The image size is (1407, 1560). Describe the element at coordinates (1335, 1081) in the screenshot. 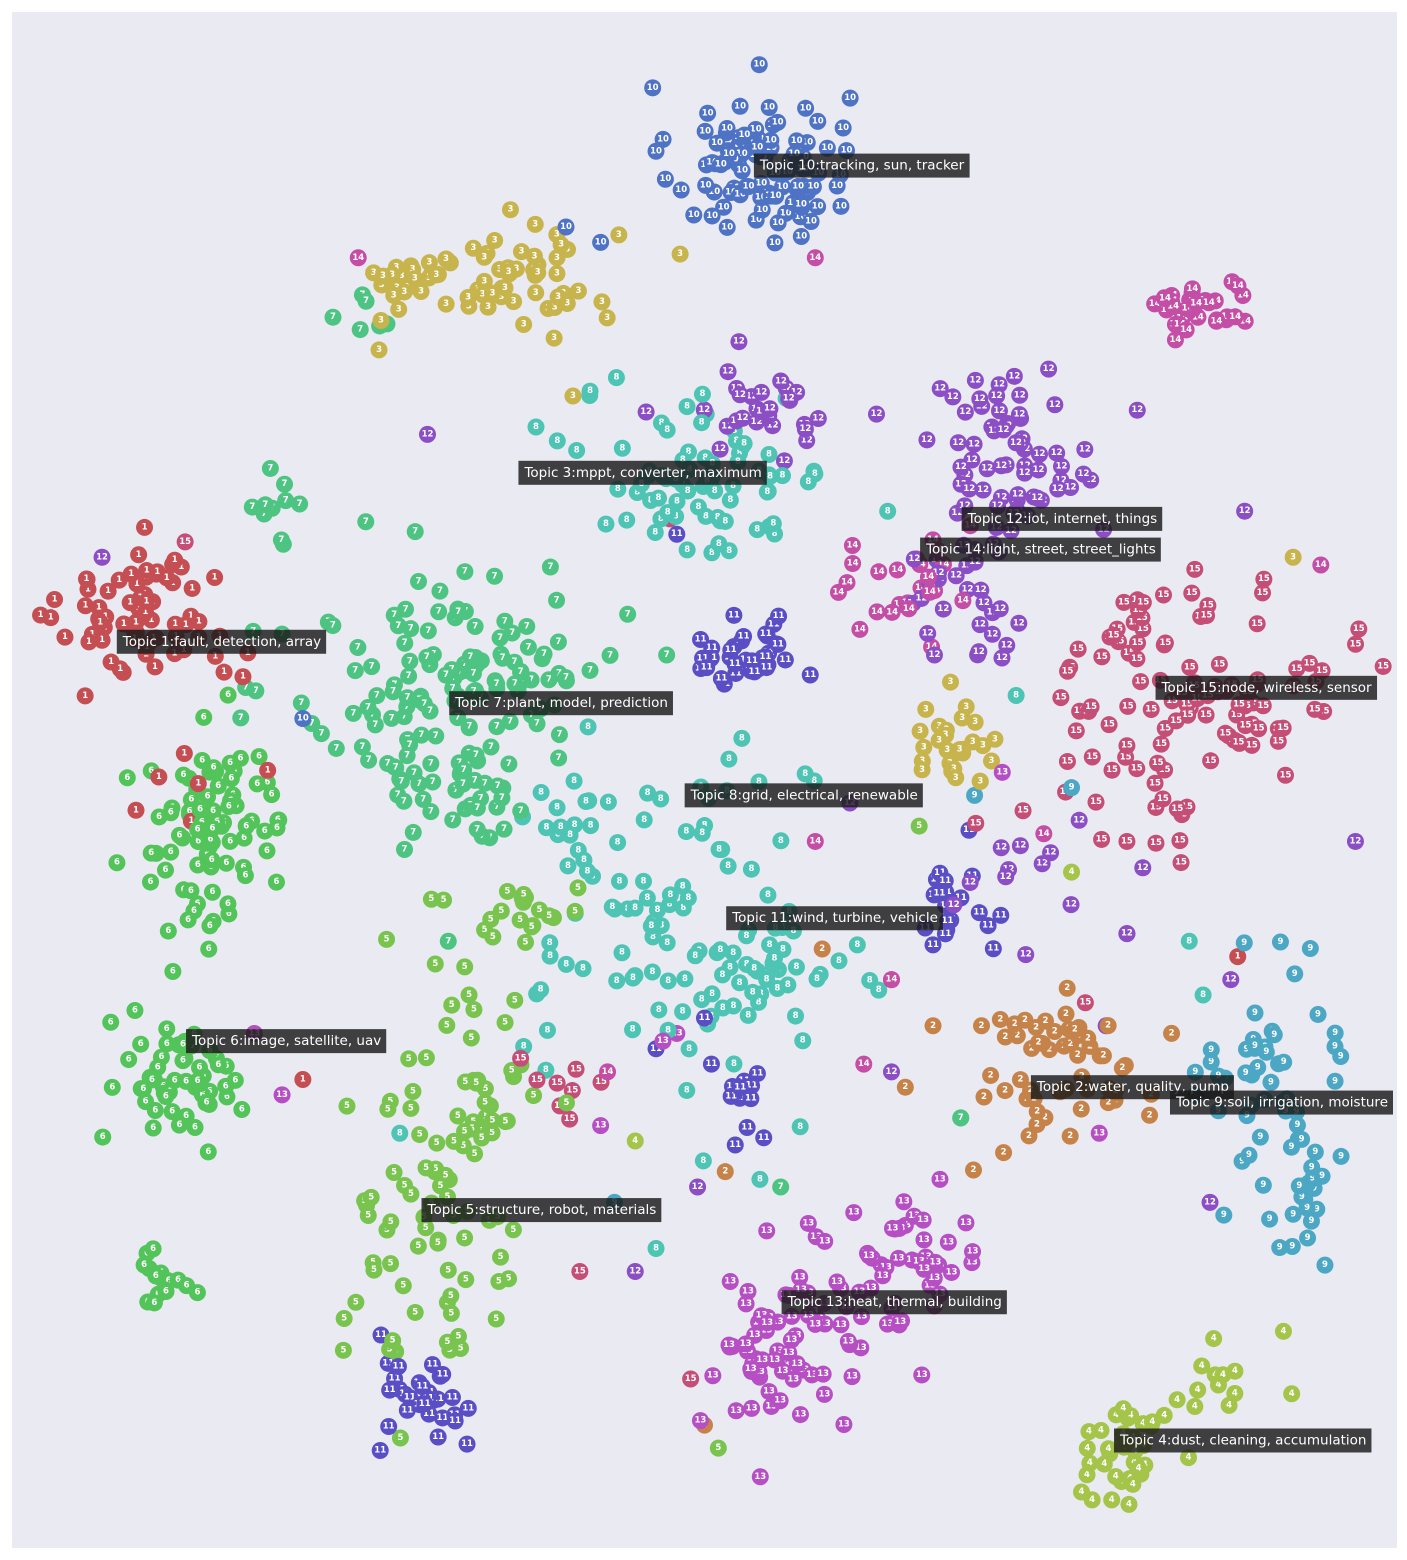

I see `scatter-point: 9` at that location.